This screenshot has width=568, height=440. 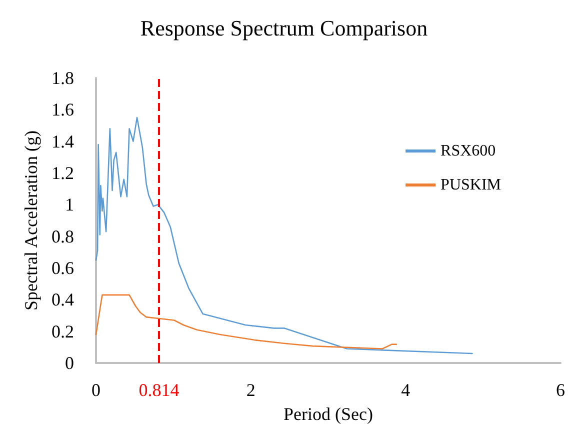 I want to click on y-tick-label: 0.6, so click(x=63, y=268).